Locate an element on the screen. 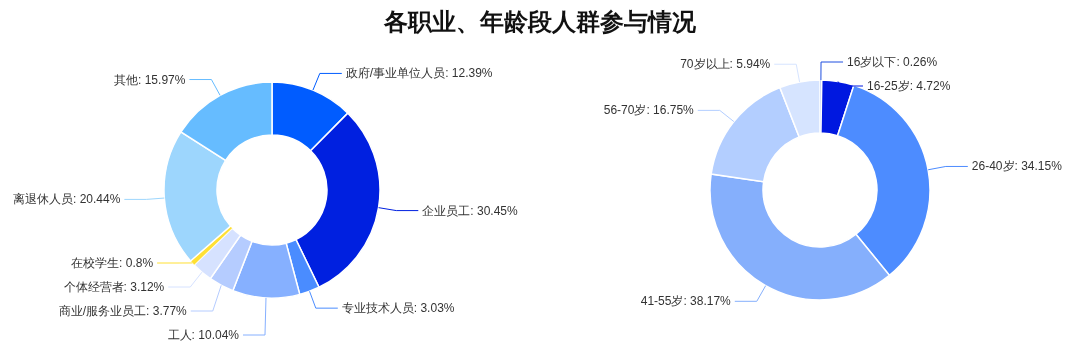  slice-label: 离退休人员: 20.44% is located at coordinates (66, 199).